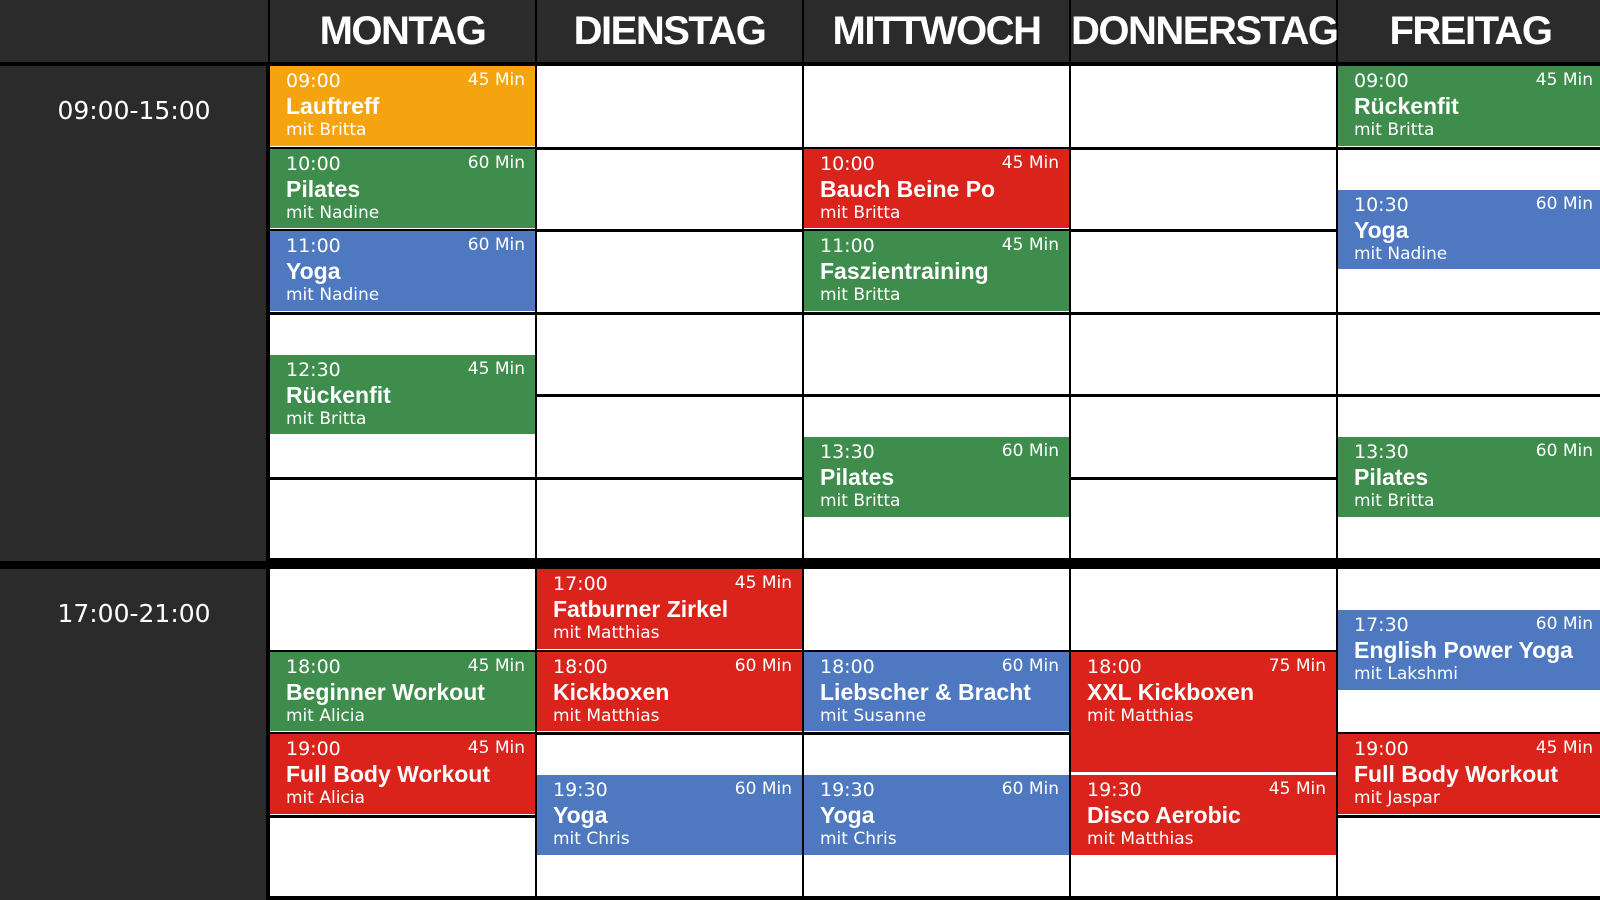 The height and width of the screenshot is (900, 1600). I want to click on time-block-label: 09:00-15:00, so click(134, 110).